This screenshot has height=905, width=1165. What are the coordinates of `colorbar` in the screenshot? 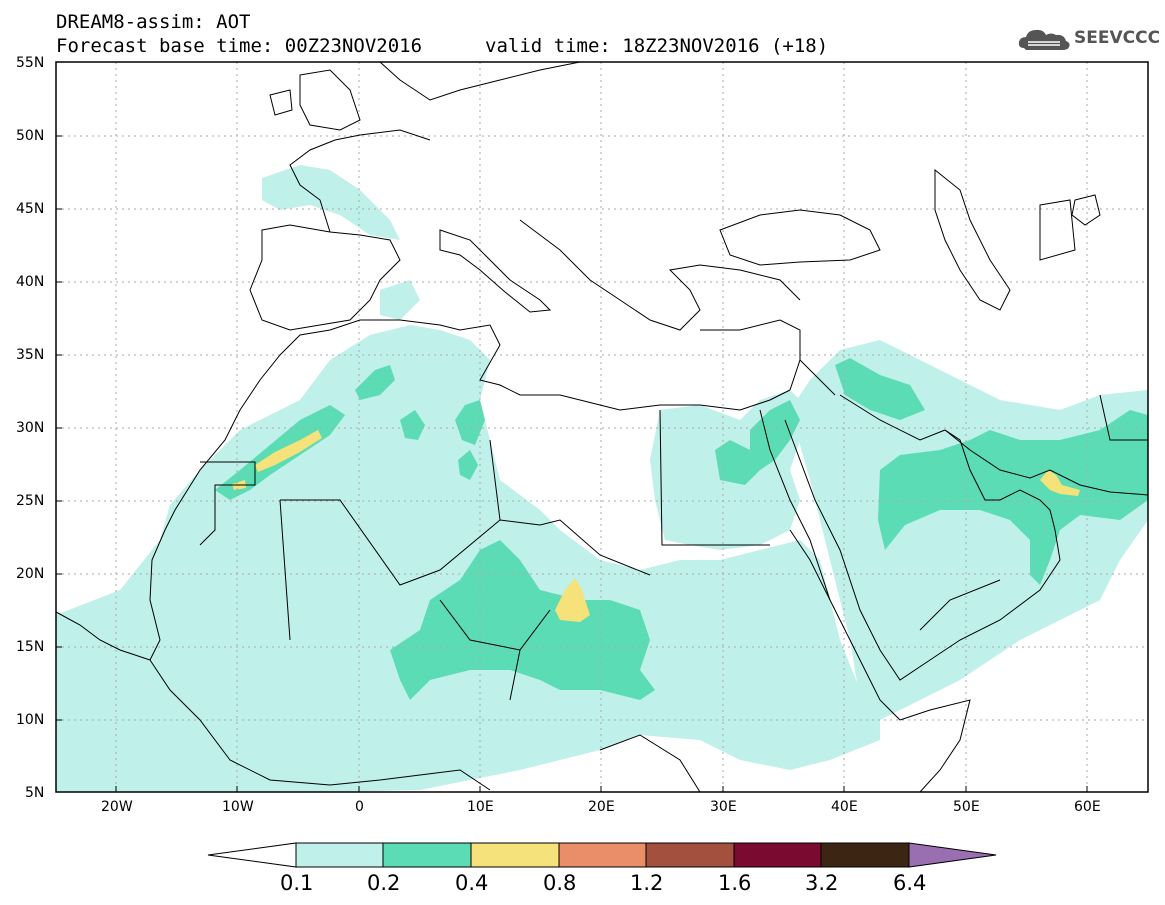 It's located at (602, 855).